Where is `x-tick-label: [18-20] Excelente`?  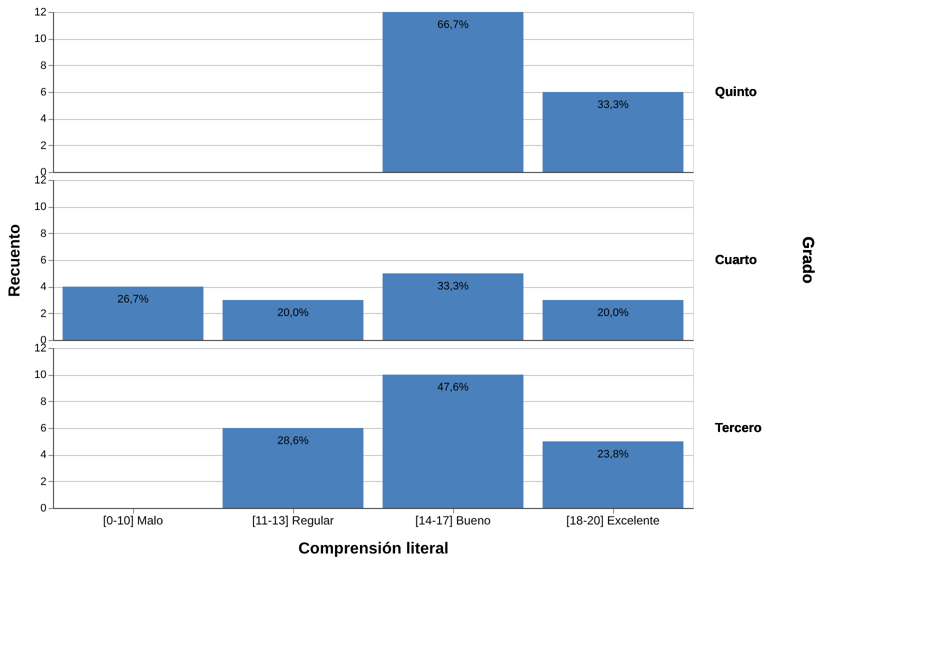 x-tick-label: [18-20] Excelente is located at coordinates (613, 521).